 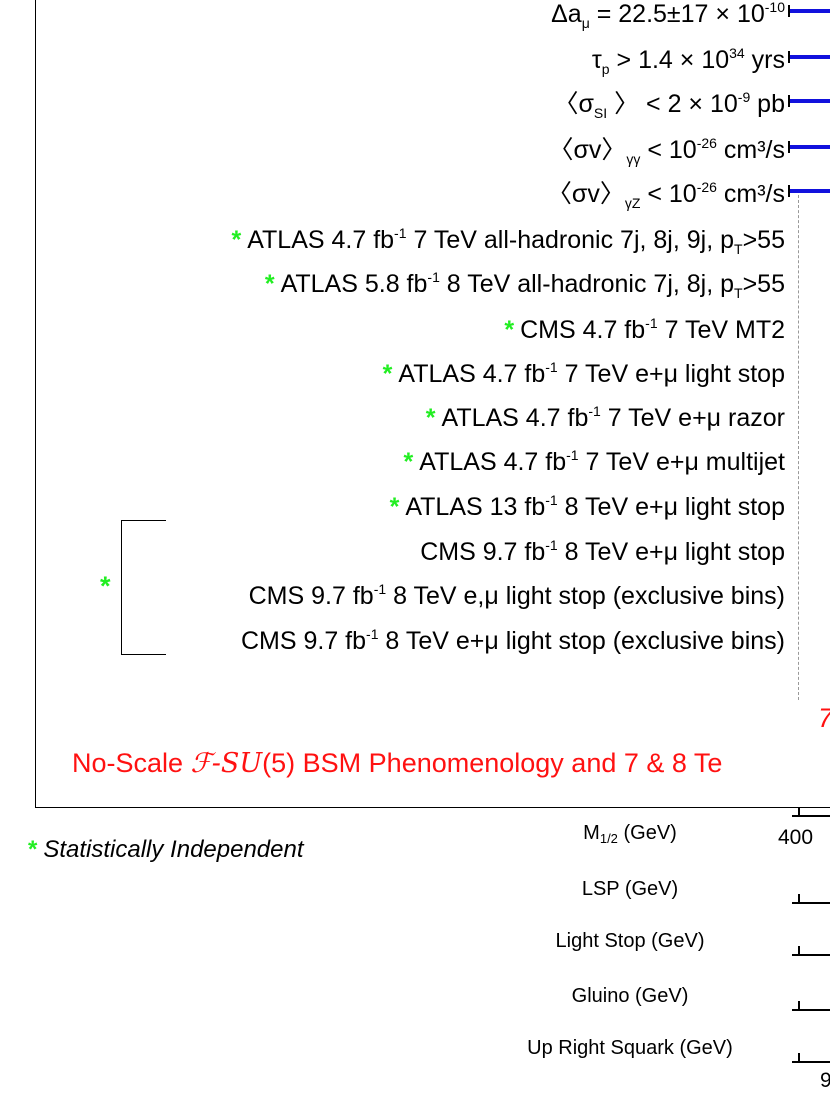 What do you see at coordinates (666, 195) in the screenshot?
I see `constraint-row: 〈σv〉γZ < 10-26 cm³/s` at bounding box center [666, 195].